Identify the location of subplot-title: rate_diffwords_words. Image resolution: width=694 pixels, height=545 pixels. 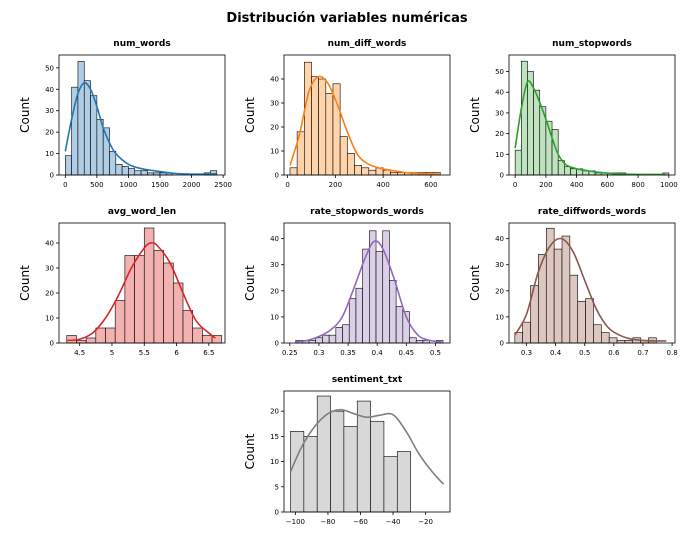
(592, 212).